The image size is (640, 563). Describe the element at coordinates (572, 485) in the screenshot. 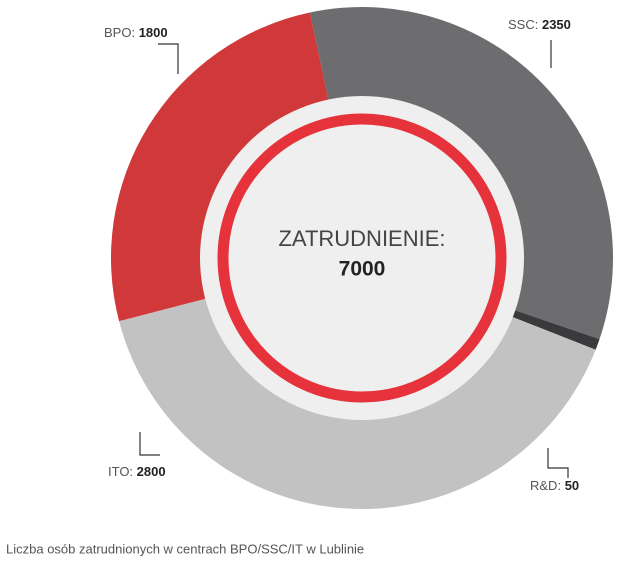

I see `segment-value: 50` at that location.